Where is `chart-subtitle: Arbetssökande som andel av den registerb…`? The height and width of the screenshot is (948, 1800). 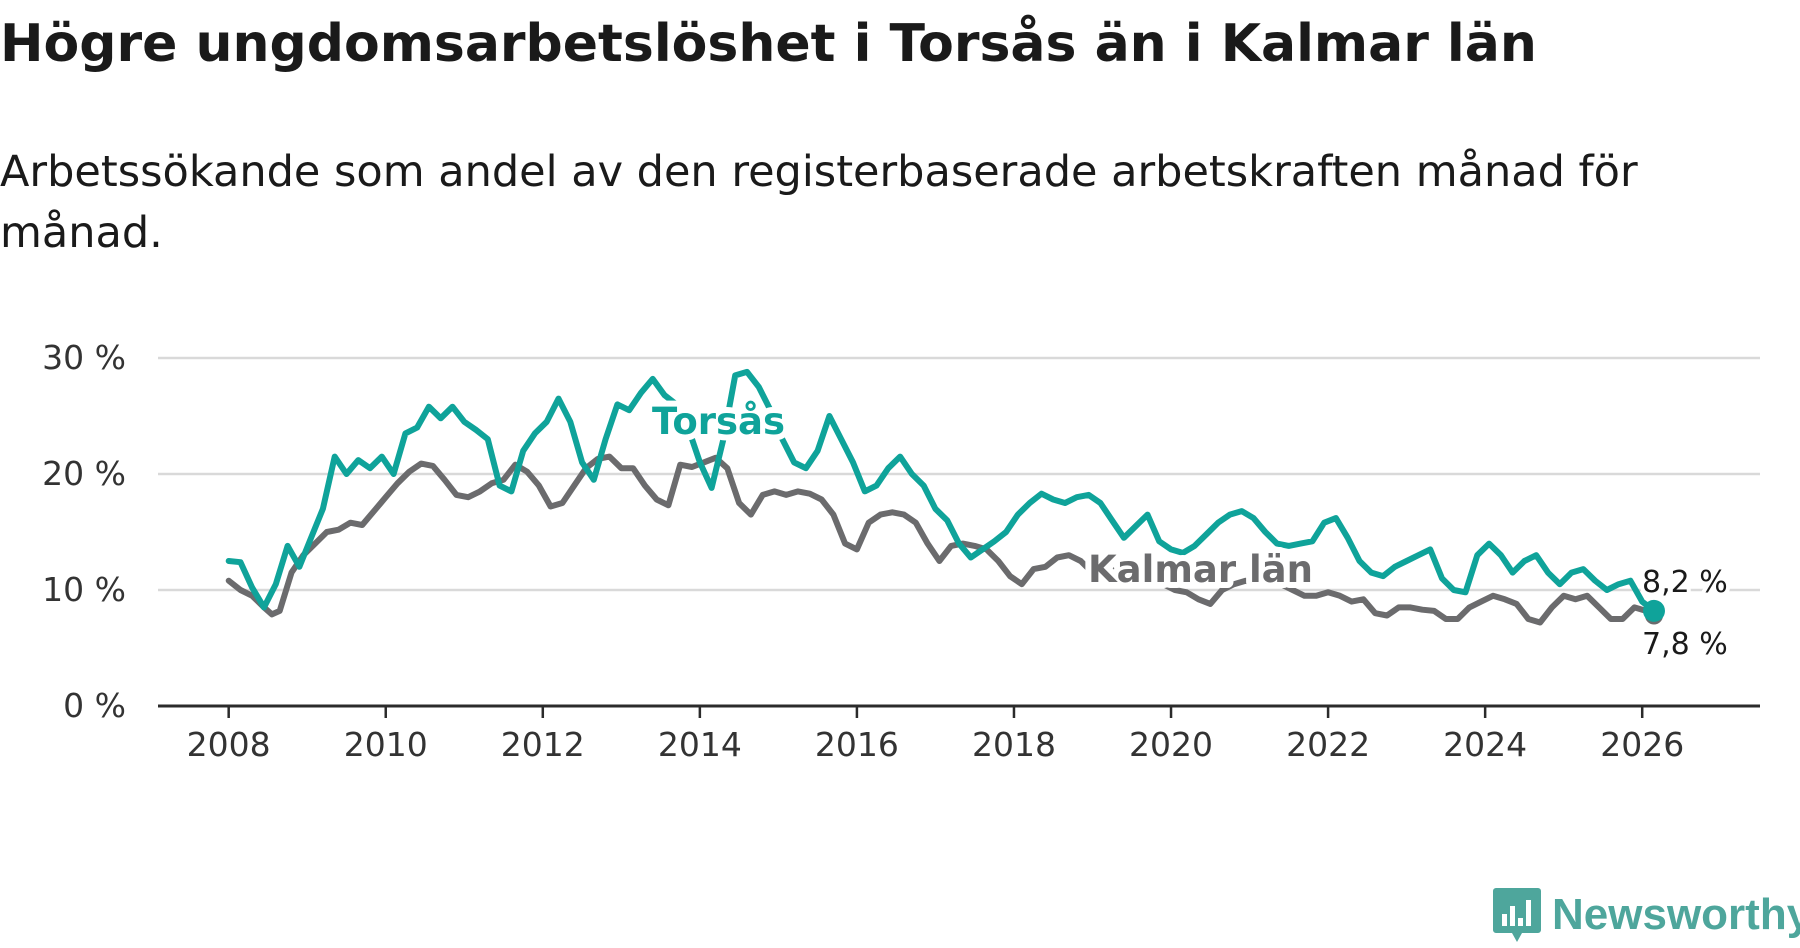
chart-subtitle: Arbetssökande som andel av den registerb… is located at coordinates (819, 202).